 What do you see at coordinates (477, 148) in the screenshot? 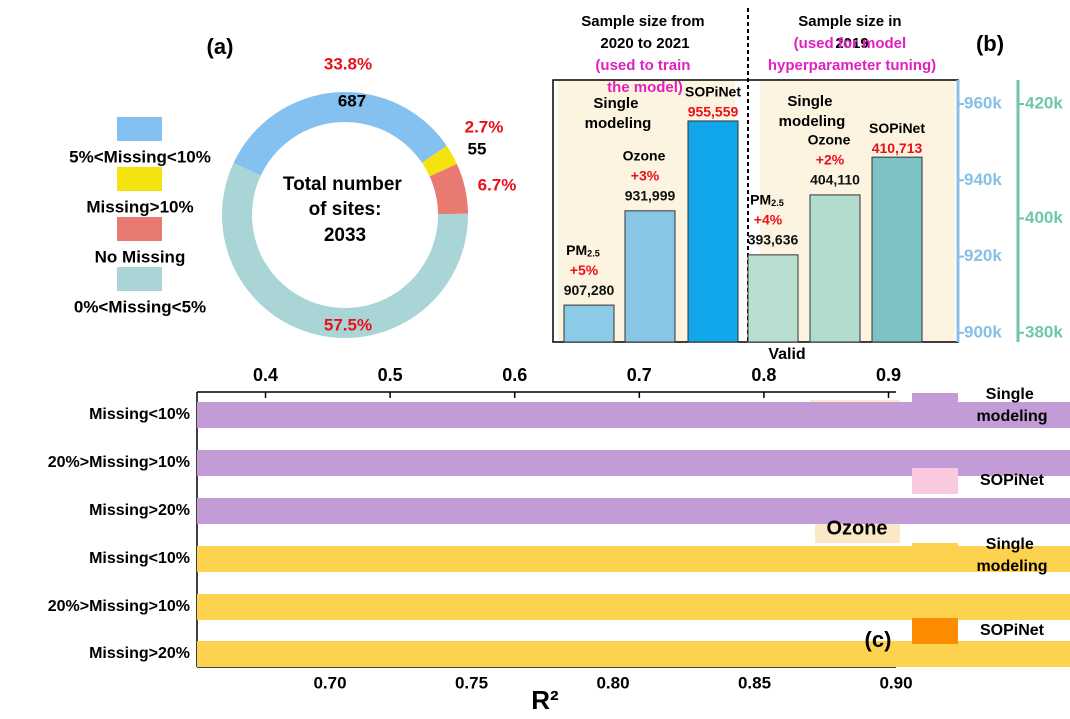
I see `slice-count: 55` at bounding box center [477, 148].